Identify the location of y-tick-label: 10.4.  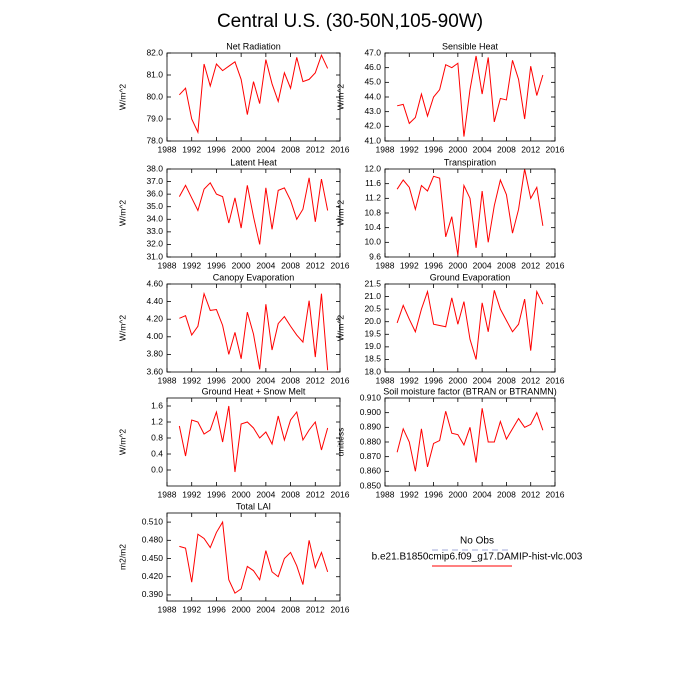
(372, 227).